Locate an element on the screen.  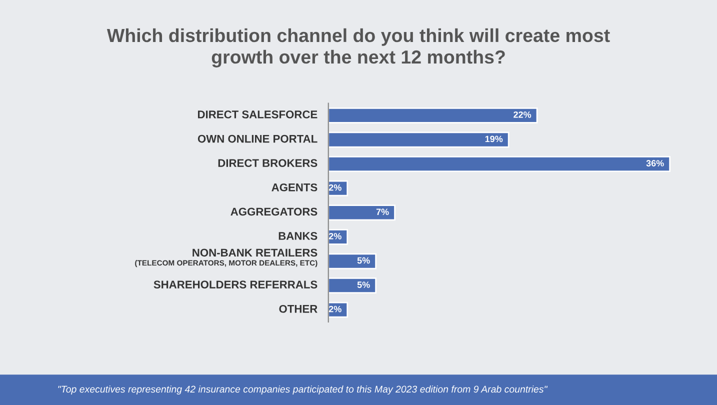
data-label: 22% is located at coordinates (523, 114).